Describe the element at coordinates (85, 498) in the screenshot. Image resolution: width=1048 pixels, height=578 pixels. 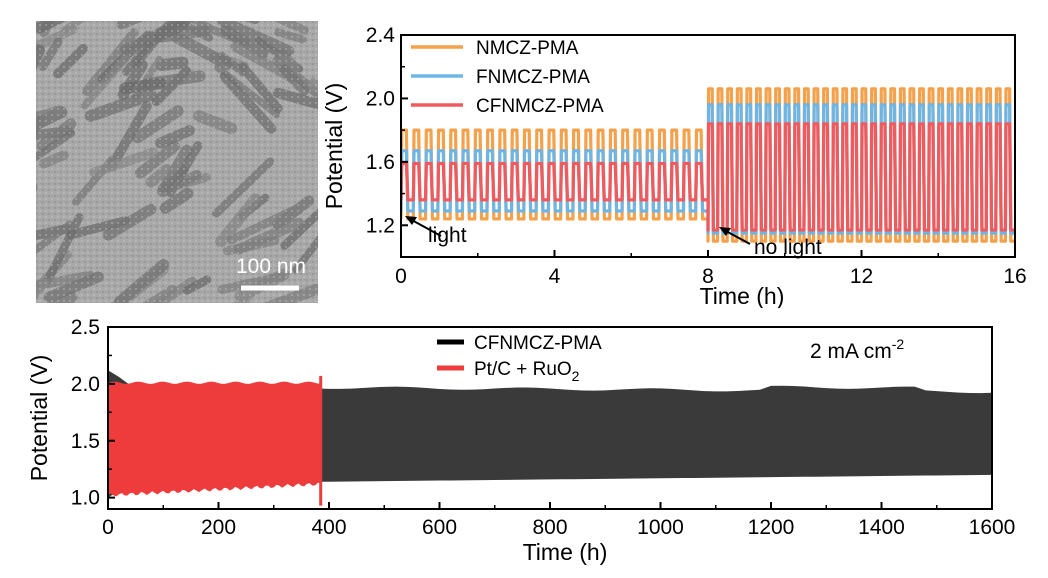
I see `y-tick-label: 1.0` at that location.